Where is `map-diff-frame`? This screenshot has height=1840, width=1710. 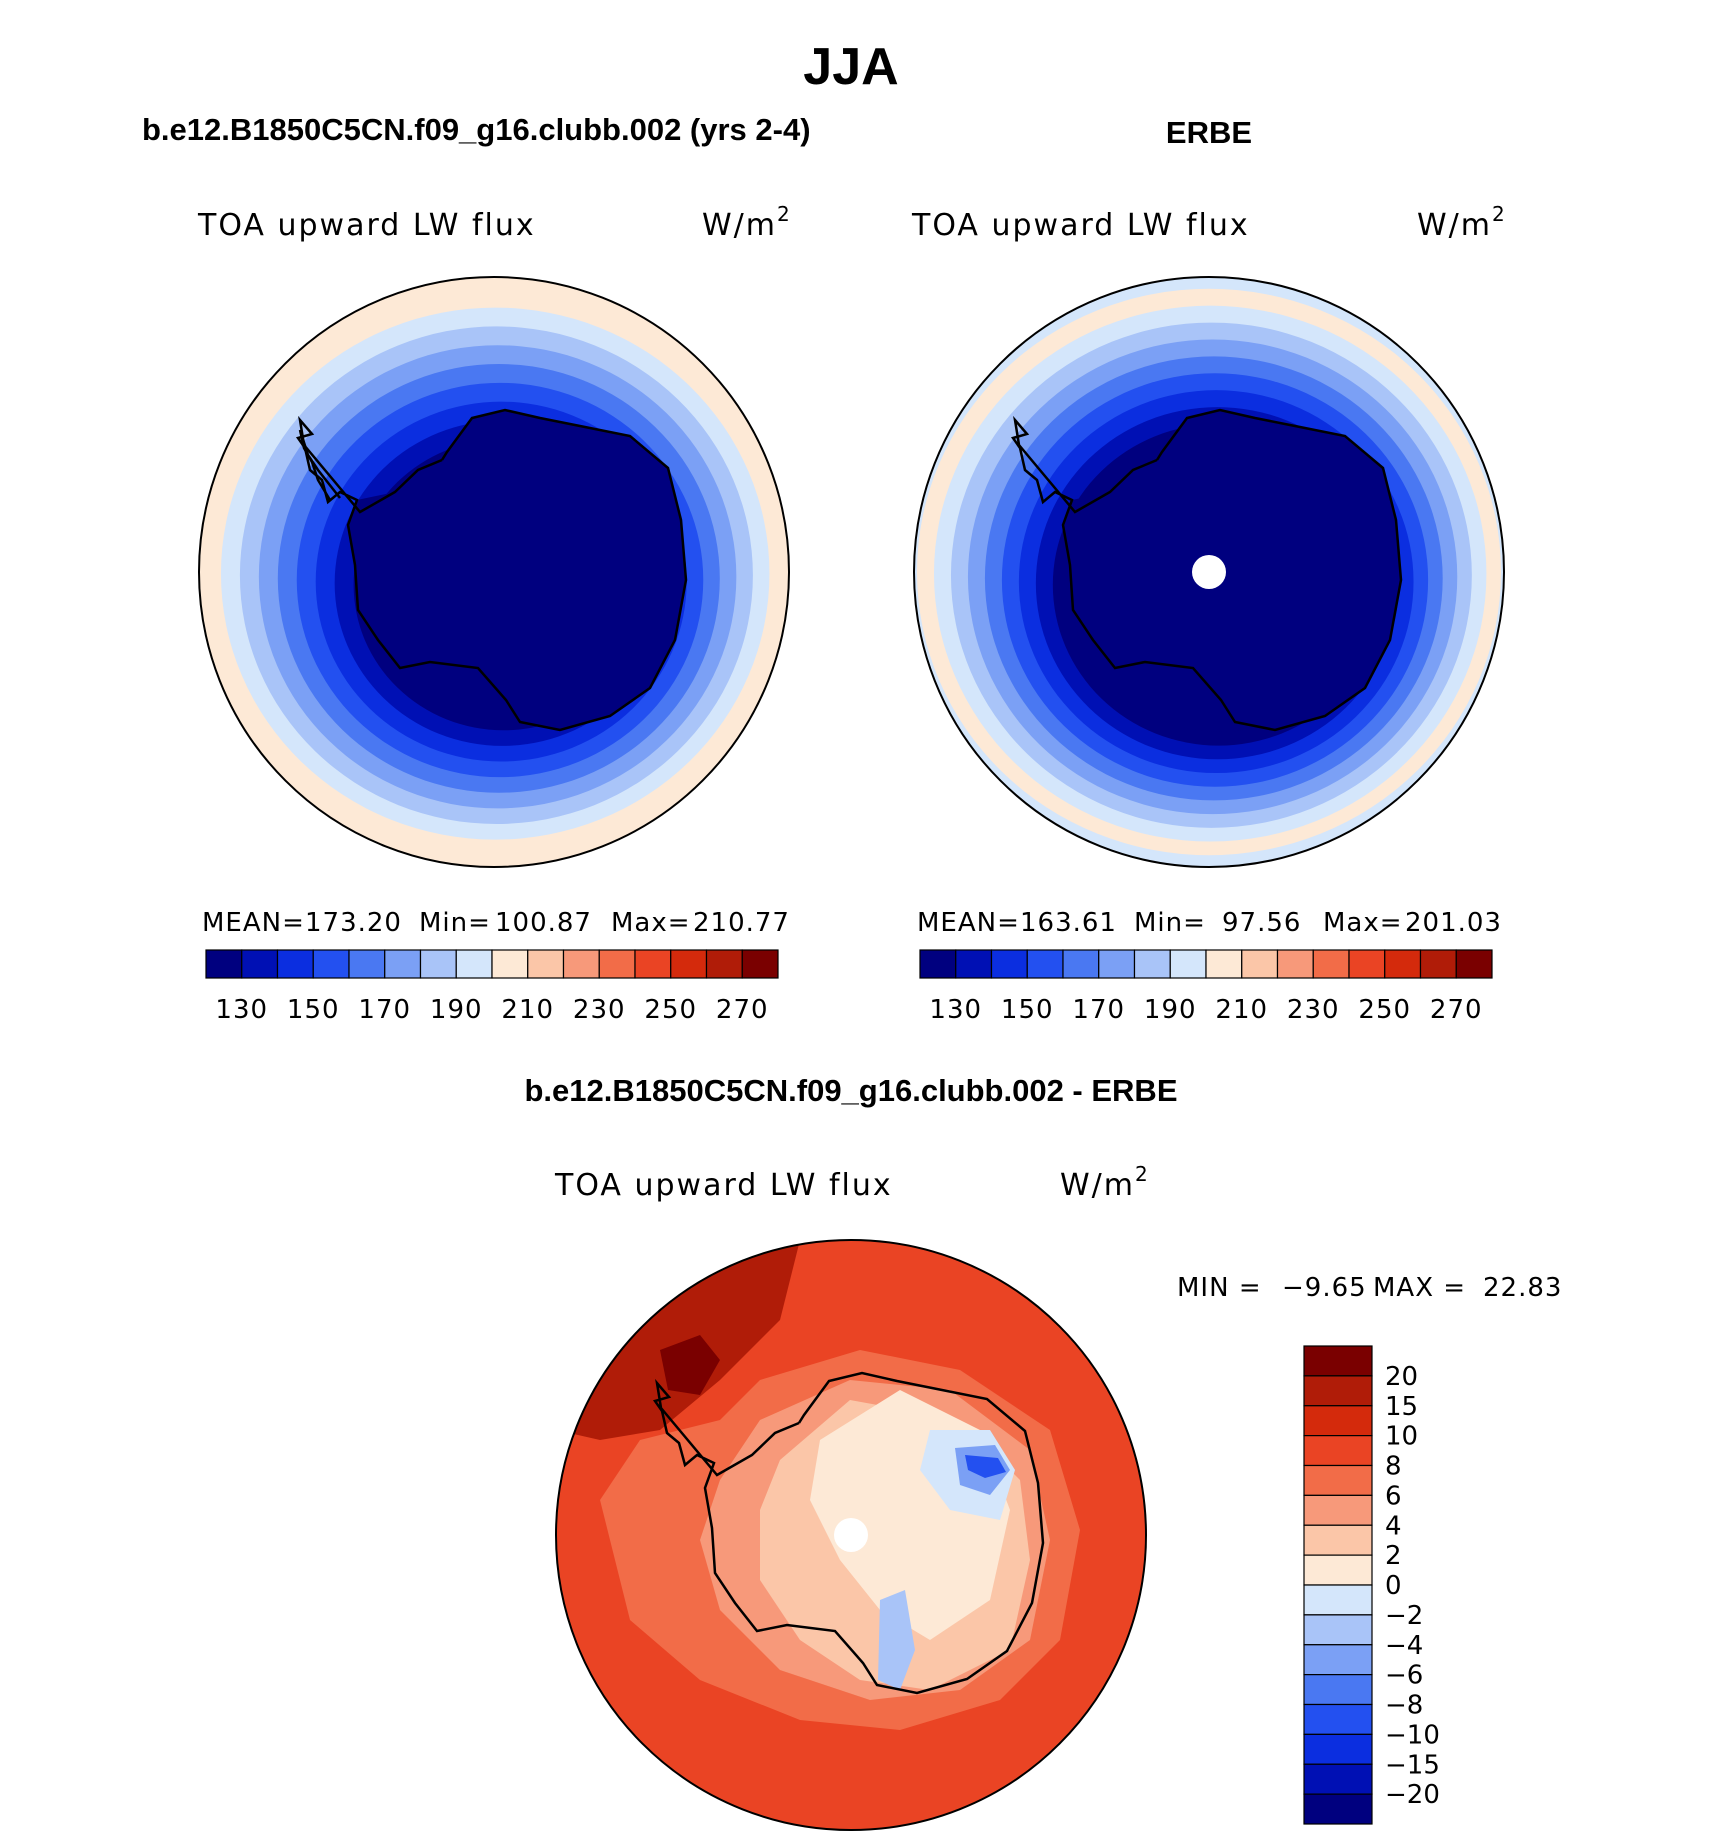
map-diff-frame is located at coordinates (851, 1535).